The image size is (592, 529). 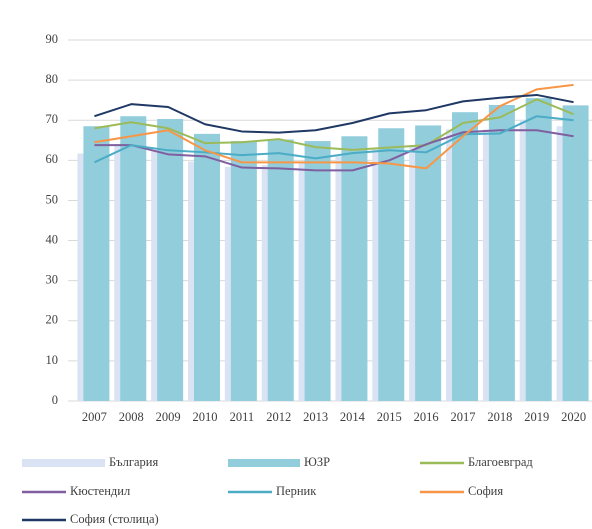 What do you see at coordinates (205, 417) in the screenshot?
I see `x-tick-label: 2010` at bounding box center [205, 417].